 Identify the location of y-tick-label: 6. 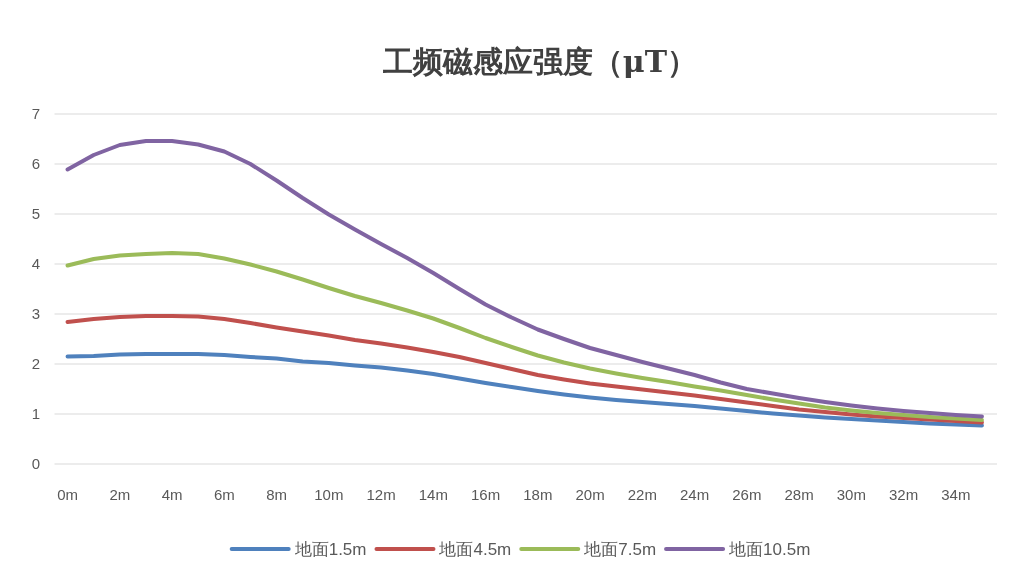
(35, 163).